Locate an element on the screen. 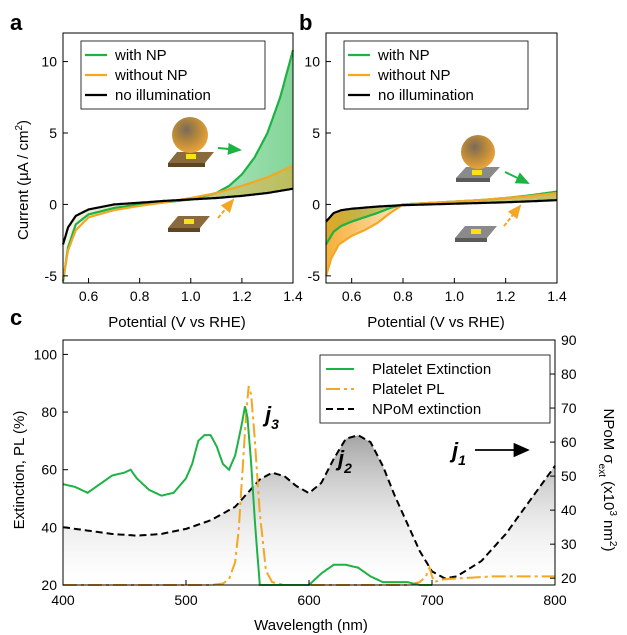 The width and height of the screenshot is (627, 635). annotation-j3: j3 is located at coordinates (270, 417).